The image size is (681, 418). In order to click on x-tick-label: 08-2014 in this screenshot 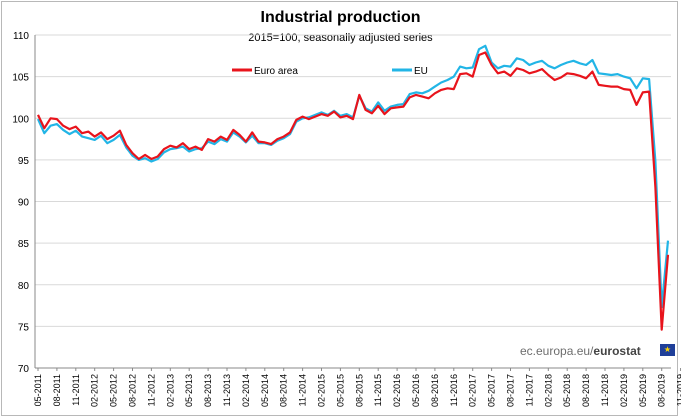, I will do `click(284, 390)`.